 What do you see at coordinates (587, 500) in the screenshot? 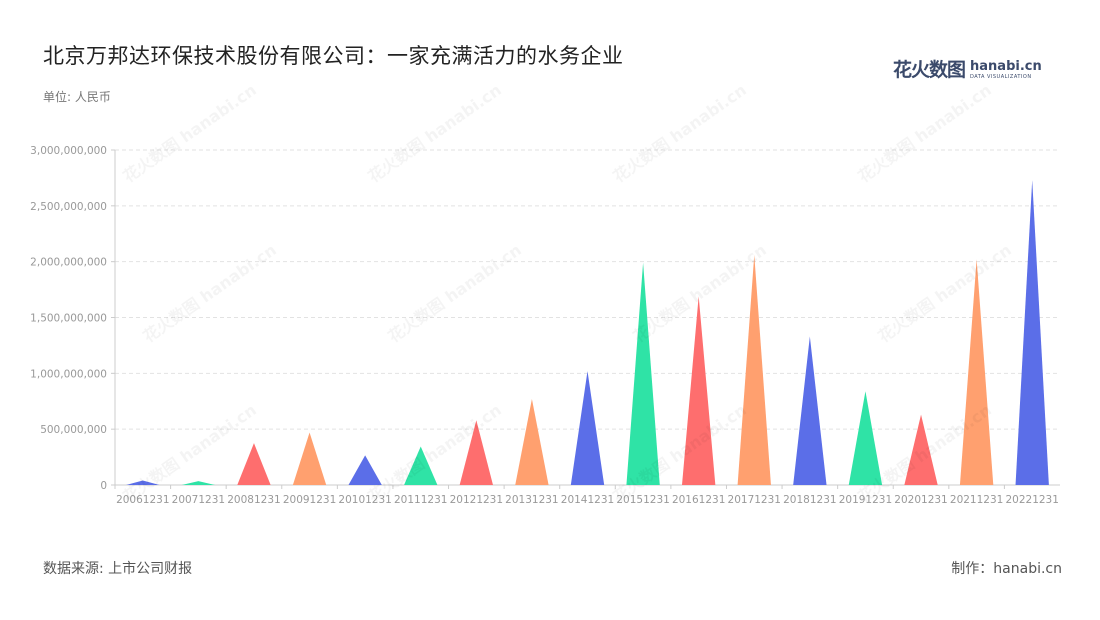
I see `x-tick-label: 20141231` at bounding box center [587, 500].